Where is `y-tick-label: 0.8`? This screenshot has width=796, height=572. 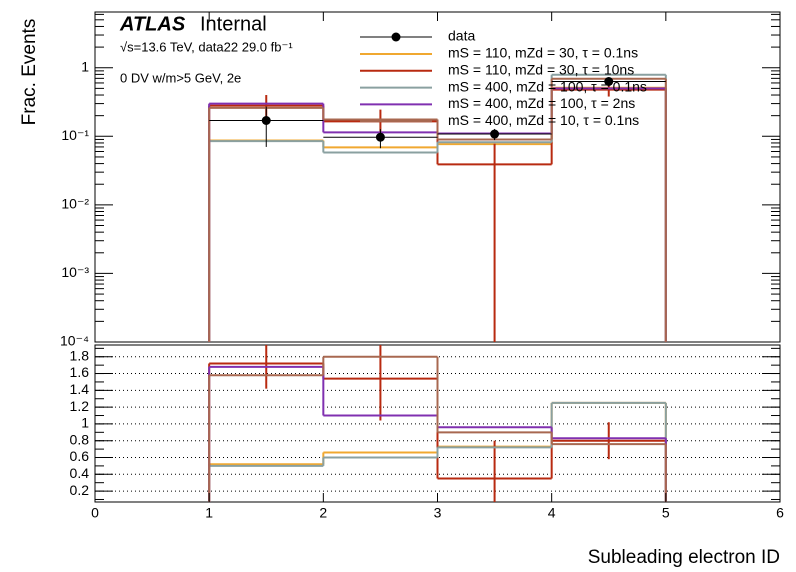
y-tick-label: 0.8 is located at coordinates (80, 439).